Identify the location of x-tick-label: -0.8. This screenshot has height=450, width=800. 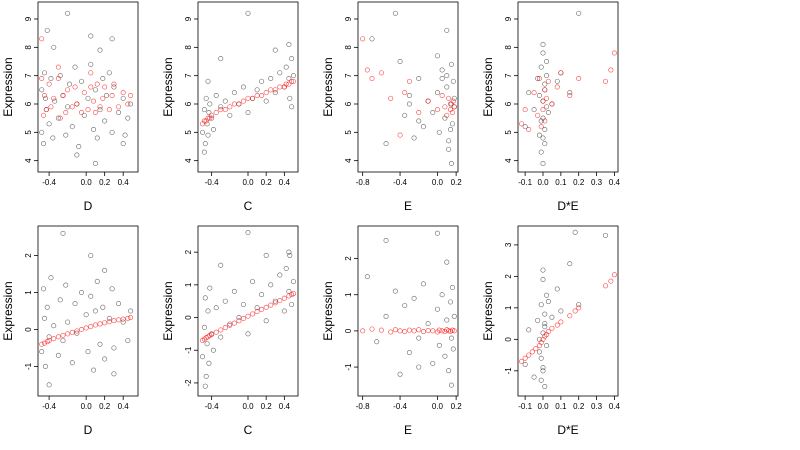
(363, 182).